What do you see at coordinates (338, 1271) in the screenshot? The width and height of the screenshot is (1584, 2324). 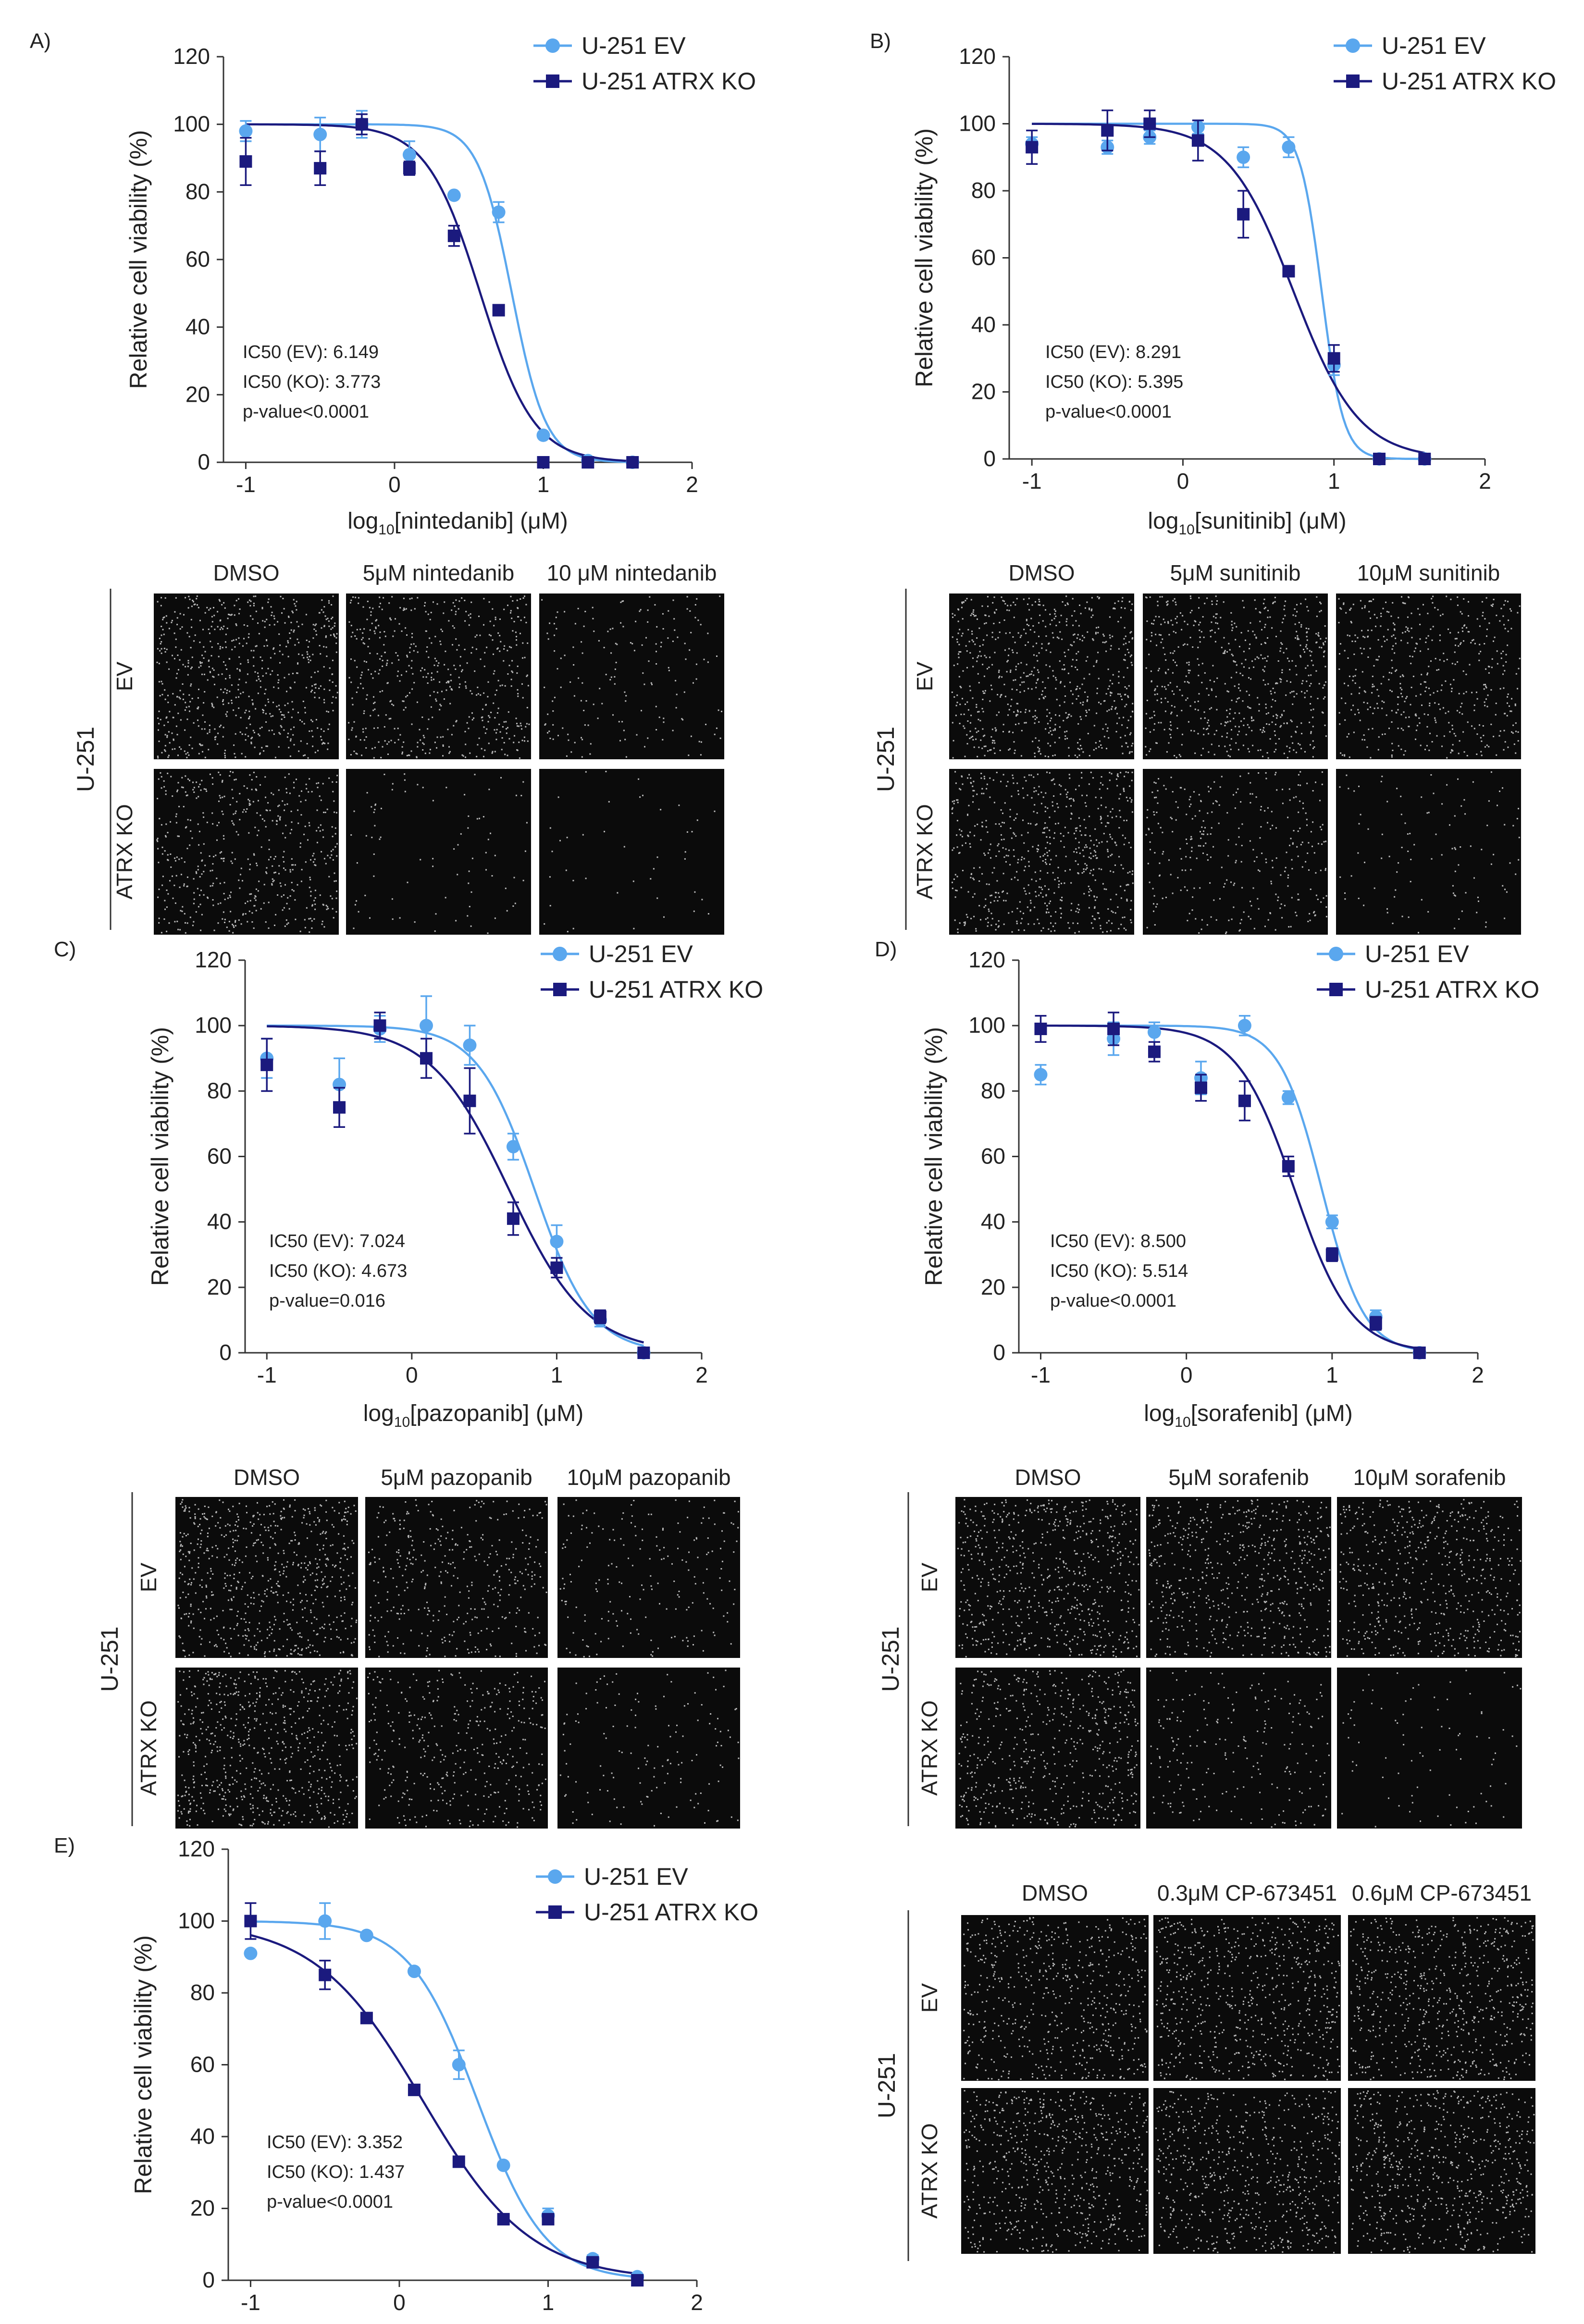 I see `ic50-annotation: IC50 (KO): 4.673` at bounding box center [338, 1271].